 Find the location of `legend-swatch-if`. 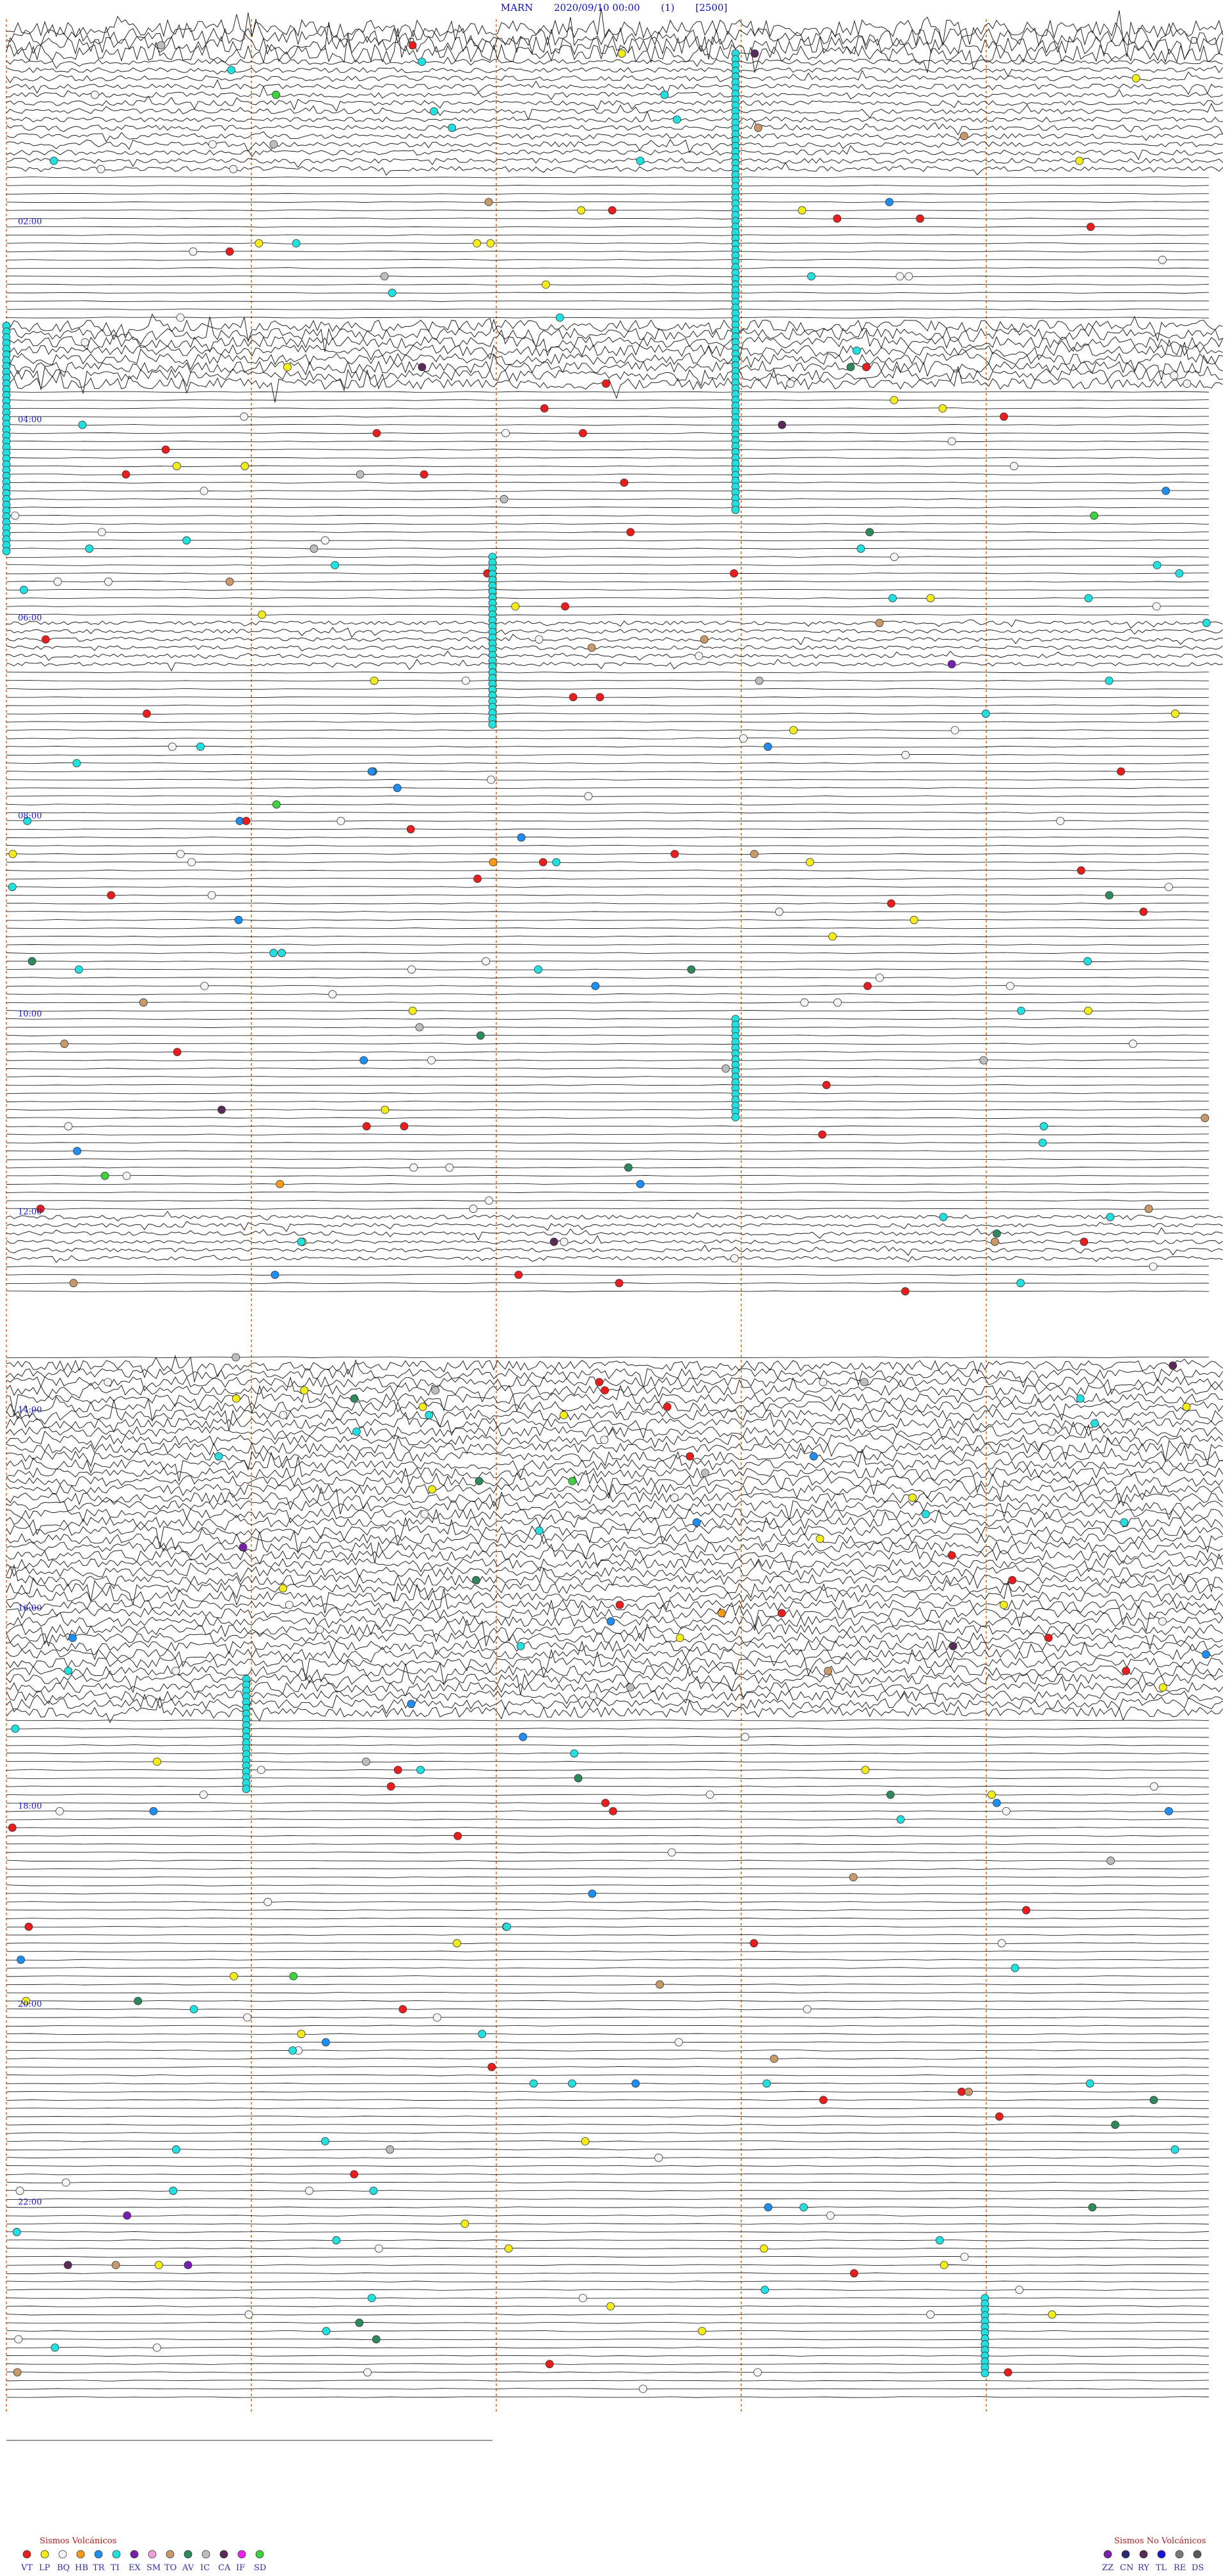

legend-swatch-if is located at coordinates (241, 2554).